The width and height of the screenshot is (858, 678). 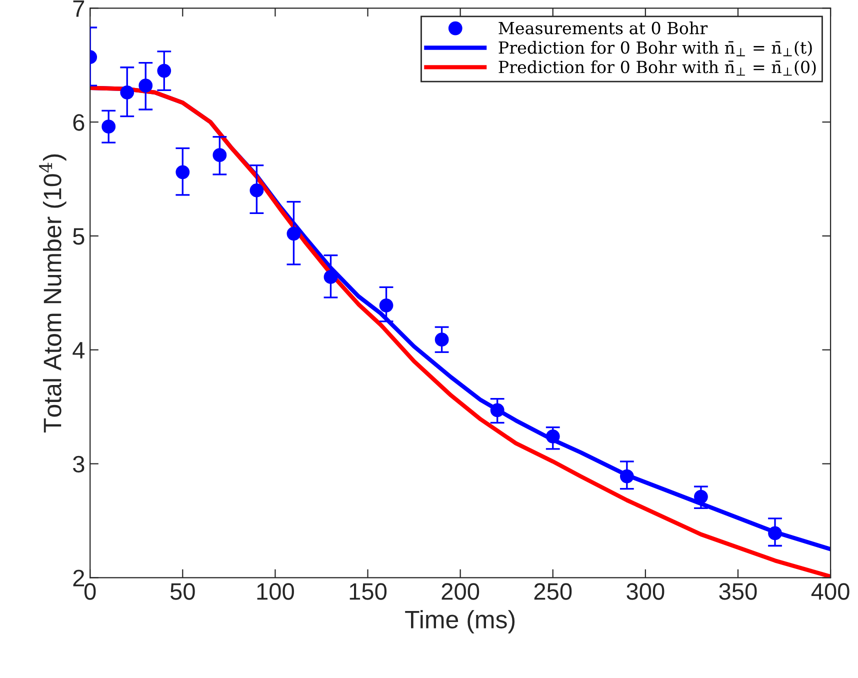 I want to click on legend-label: Measurements at 0 Bohr, so click(x=603, y=27).